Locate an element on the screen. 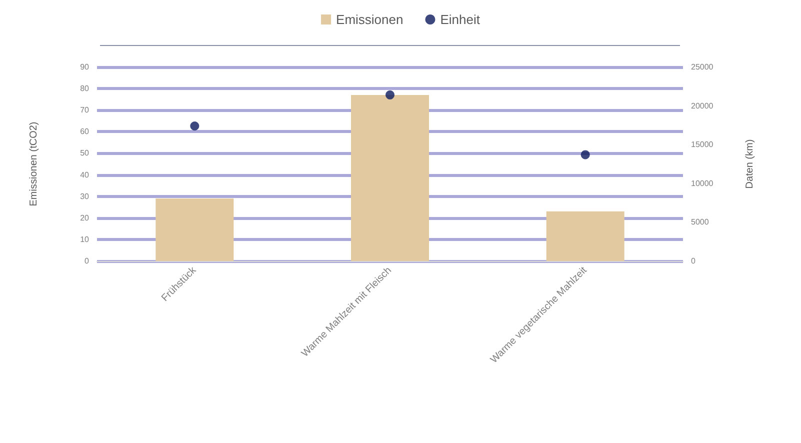 Image resolution: width=801 pixels, height=443 pixels. y-axis-title: Emissionen (tCO2) is located at coordinates (34, 164).